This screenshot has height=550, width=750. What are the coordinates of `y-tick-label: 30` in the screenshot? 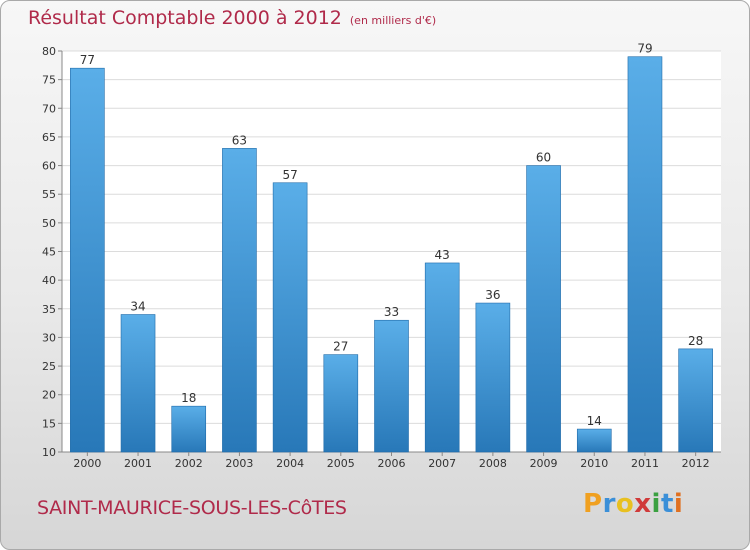 It's located at (49, 337).